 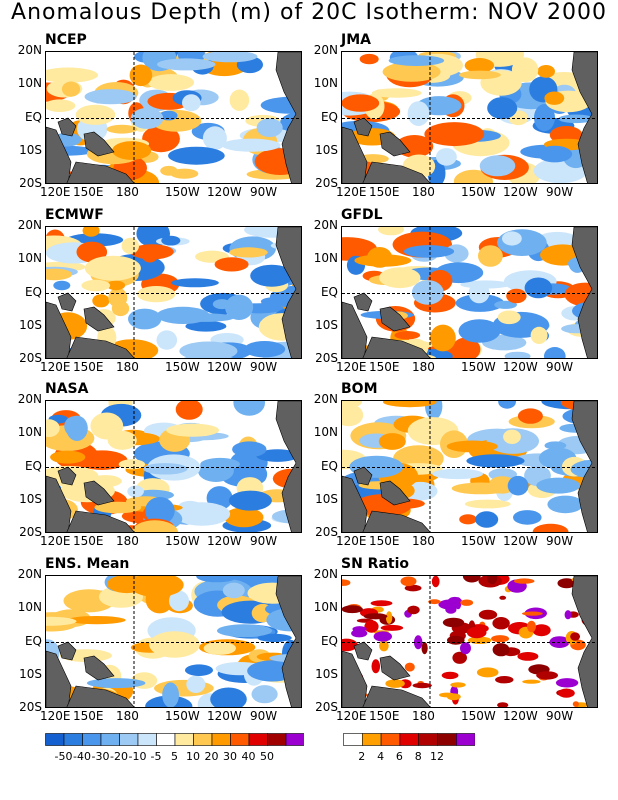 I want to click on lon-tick-label: 90W, so click(x=264, y=192).